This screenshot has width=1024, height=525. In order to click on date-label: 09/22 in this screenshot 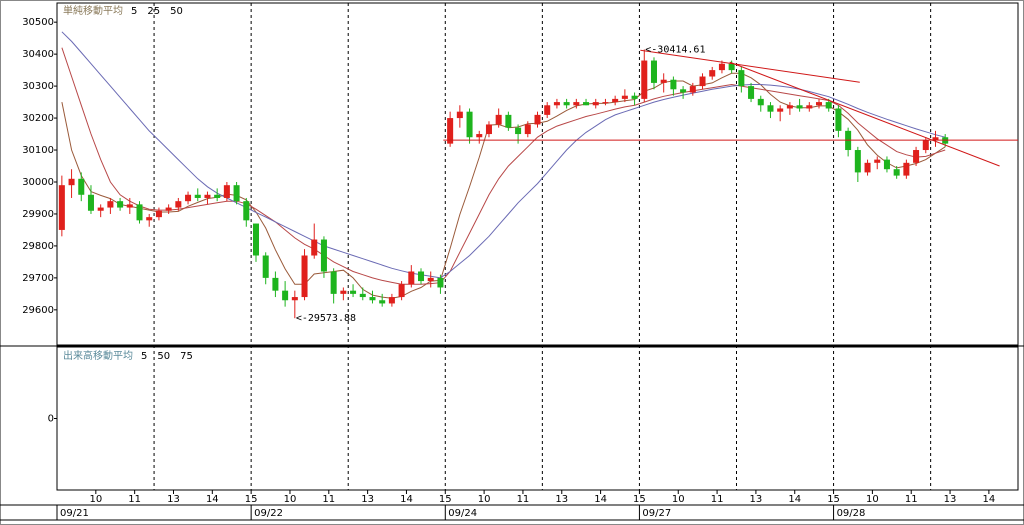, I will do `click(268, 513)`.